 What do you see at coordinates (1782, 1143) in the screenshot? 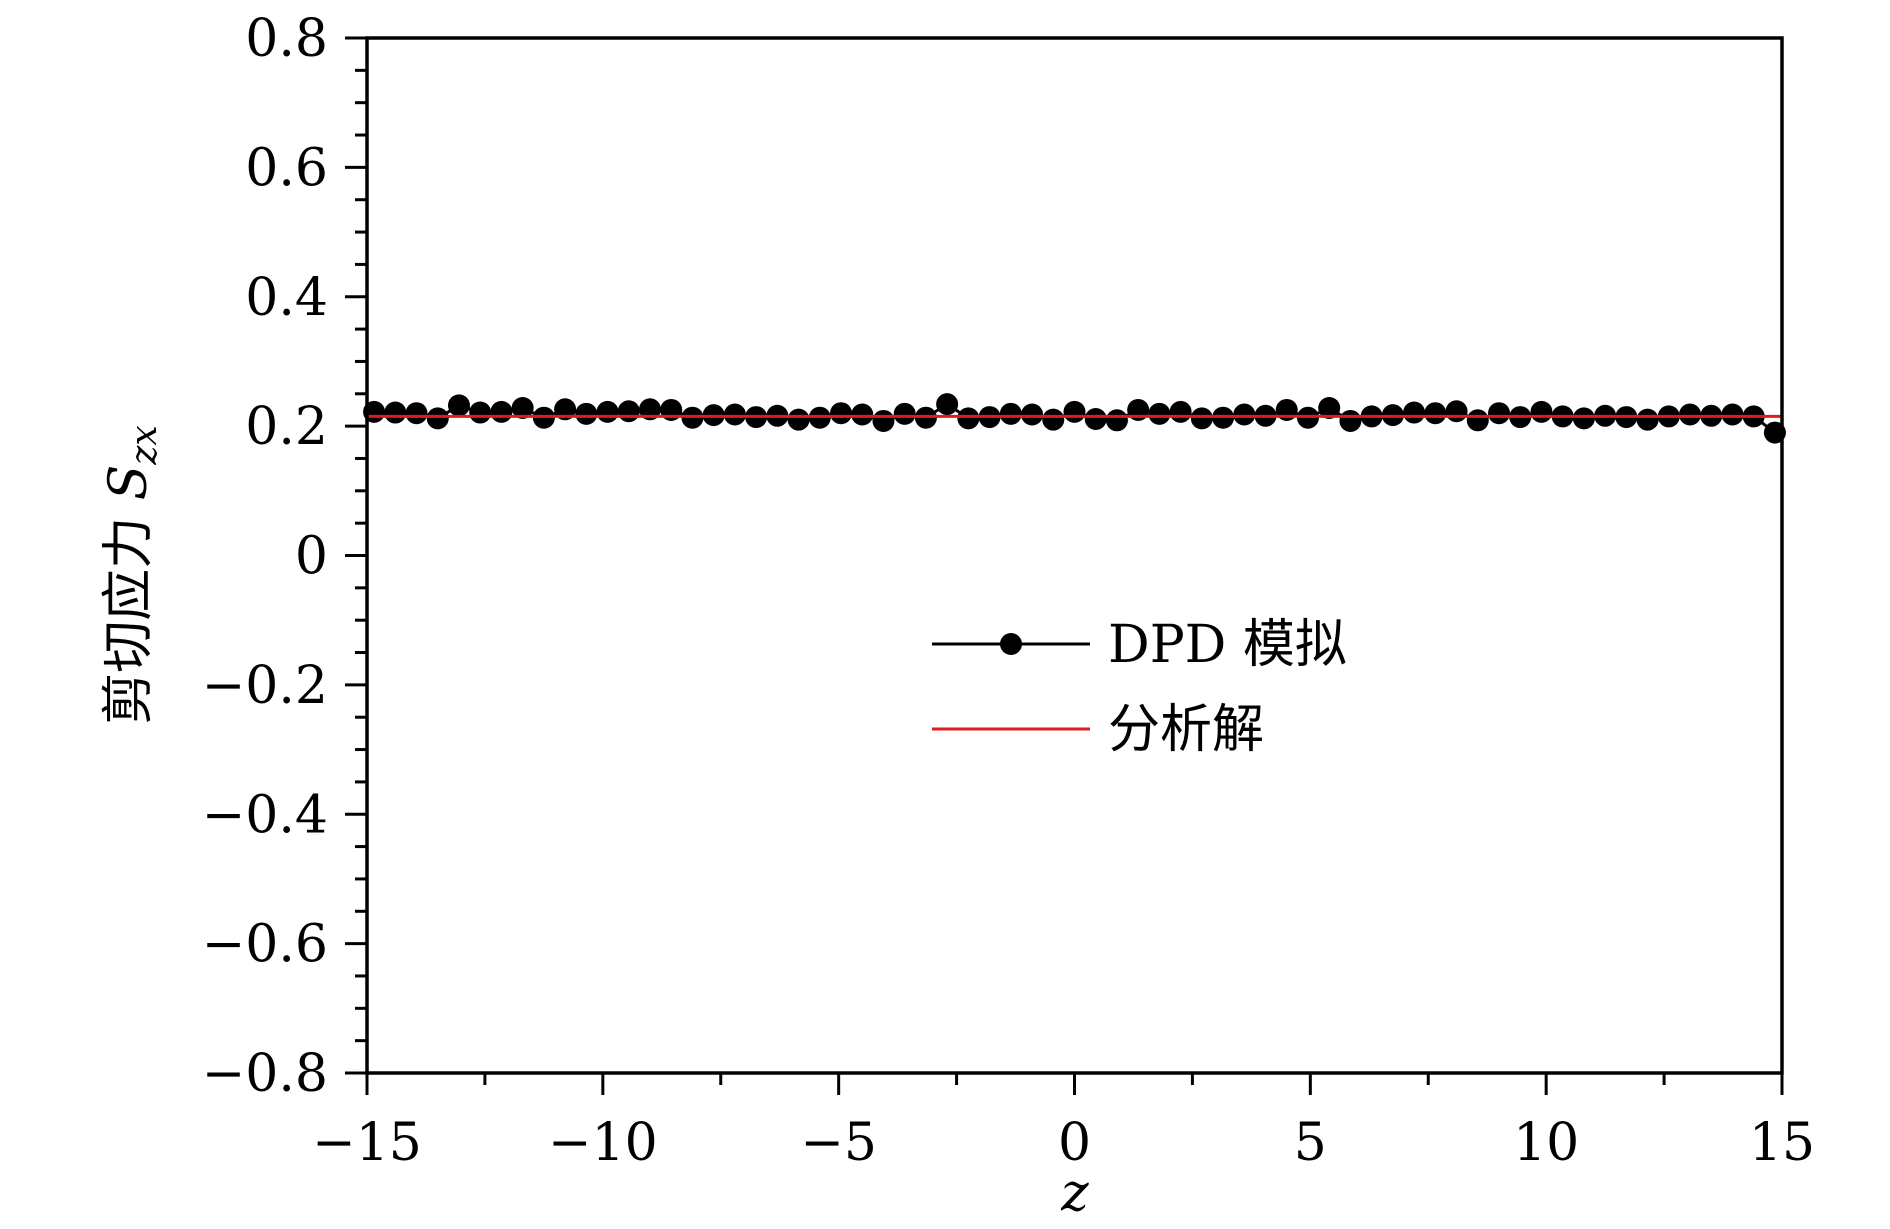
I see `x-tick-label: 15` at bounding box center [1782, 1143].